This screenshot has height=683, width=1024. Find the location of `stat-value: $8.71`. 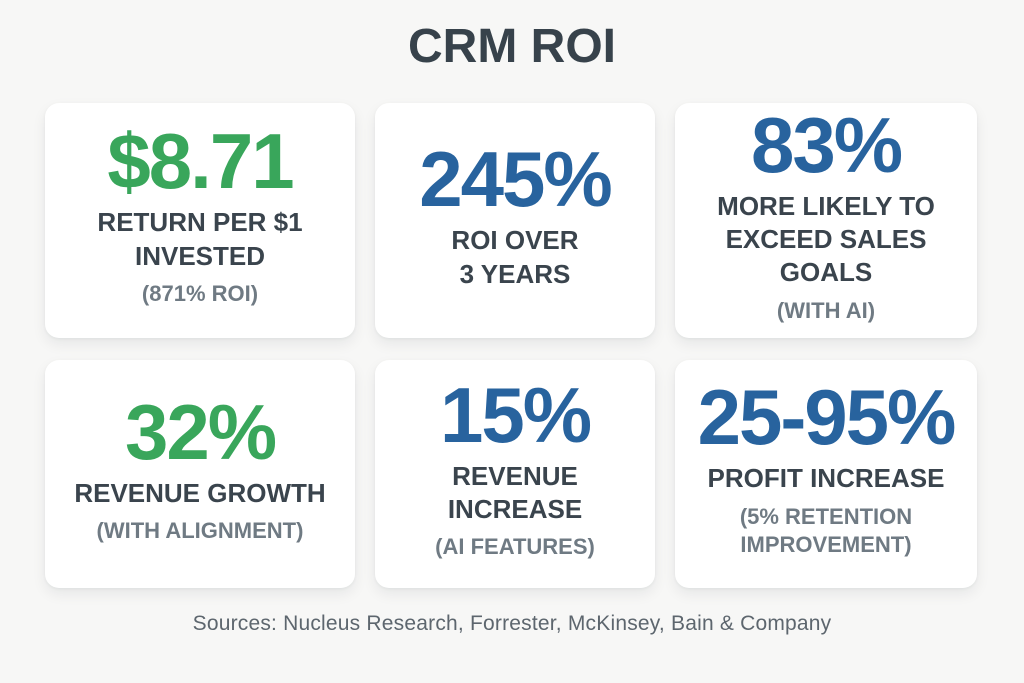

stat-value: $8.71 is located at coordinates (200, 161).